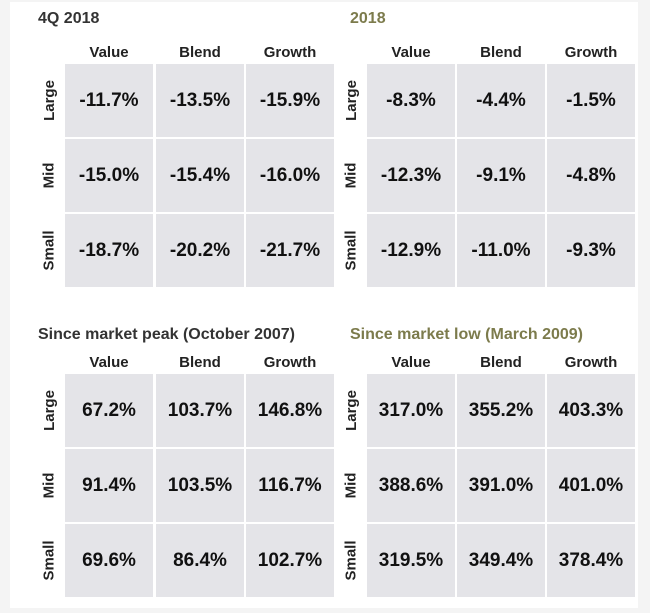  What do you see at coordinates (466, 334) in the screenshot?
I see `panel-title: Since market low (March 2009)` at bounding box center [466, 334].